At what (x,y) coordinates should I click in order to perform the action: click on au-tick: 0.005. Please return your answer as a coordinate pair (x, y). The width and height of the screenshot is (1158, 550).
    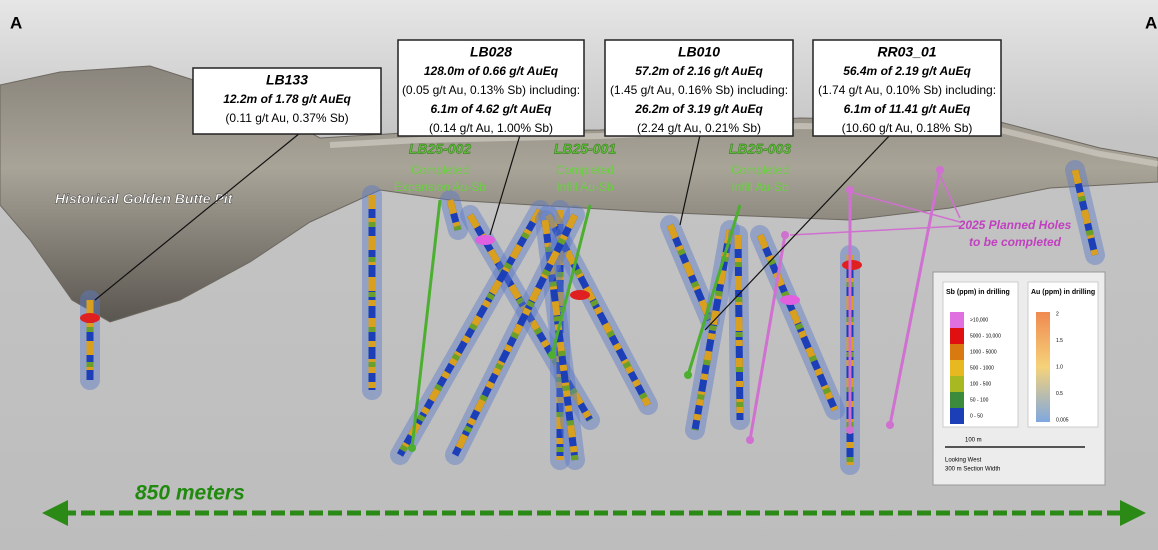
    Looking at the image, I should click on (1062, 420).